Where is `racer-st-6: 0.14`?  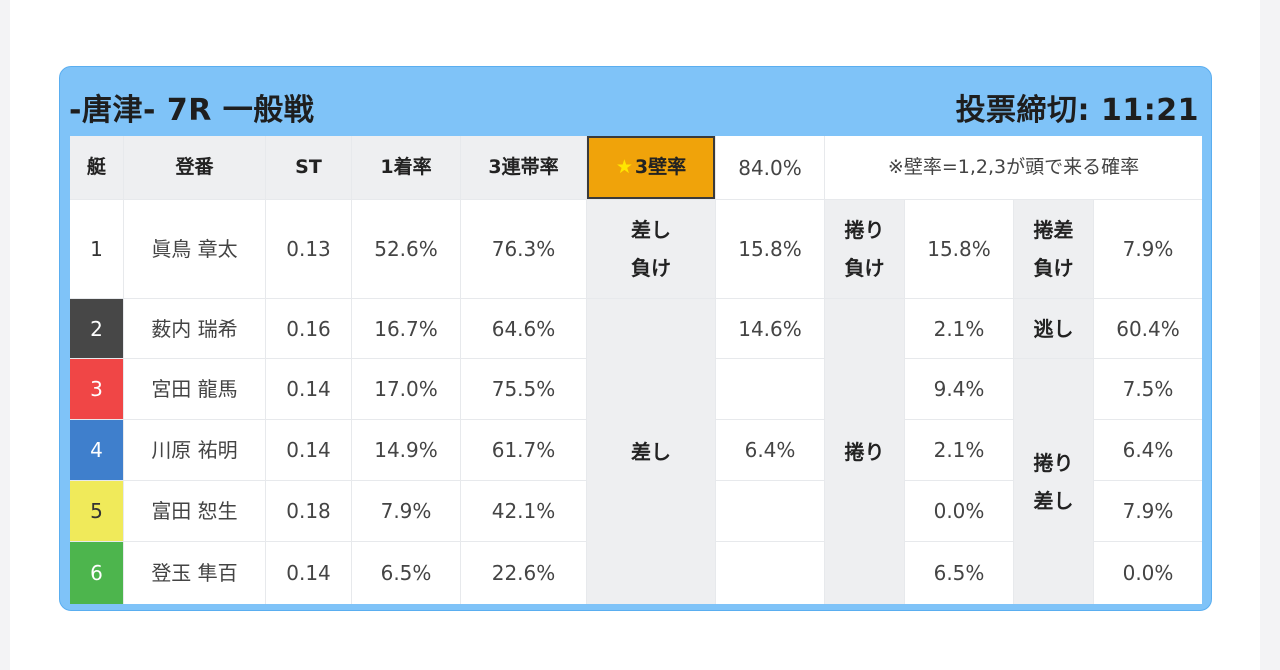
racer-st-6: 0.14 is located at coordinates (308, 573).